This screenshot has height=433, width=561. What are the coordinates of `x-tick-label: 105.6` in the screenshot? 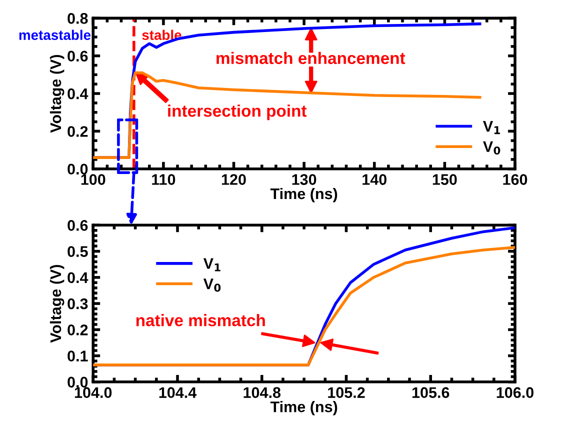 It's located at (431, 392).